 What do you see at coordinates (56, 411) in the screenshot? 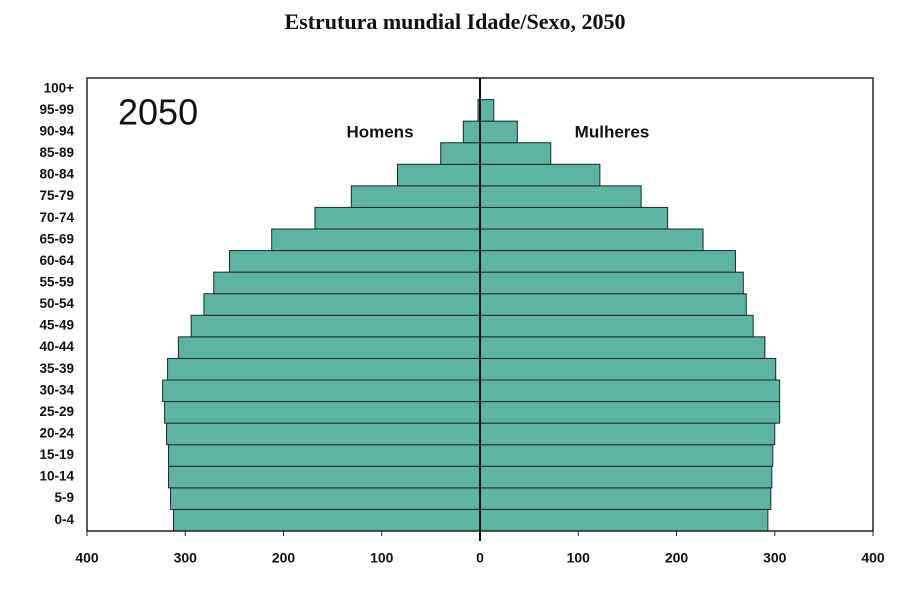
I see `y-tick-label: 25-29` at bounding box center [56, 411].